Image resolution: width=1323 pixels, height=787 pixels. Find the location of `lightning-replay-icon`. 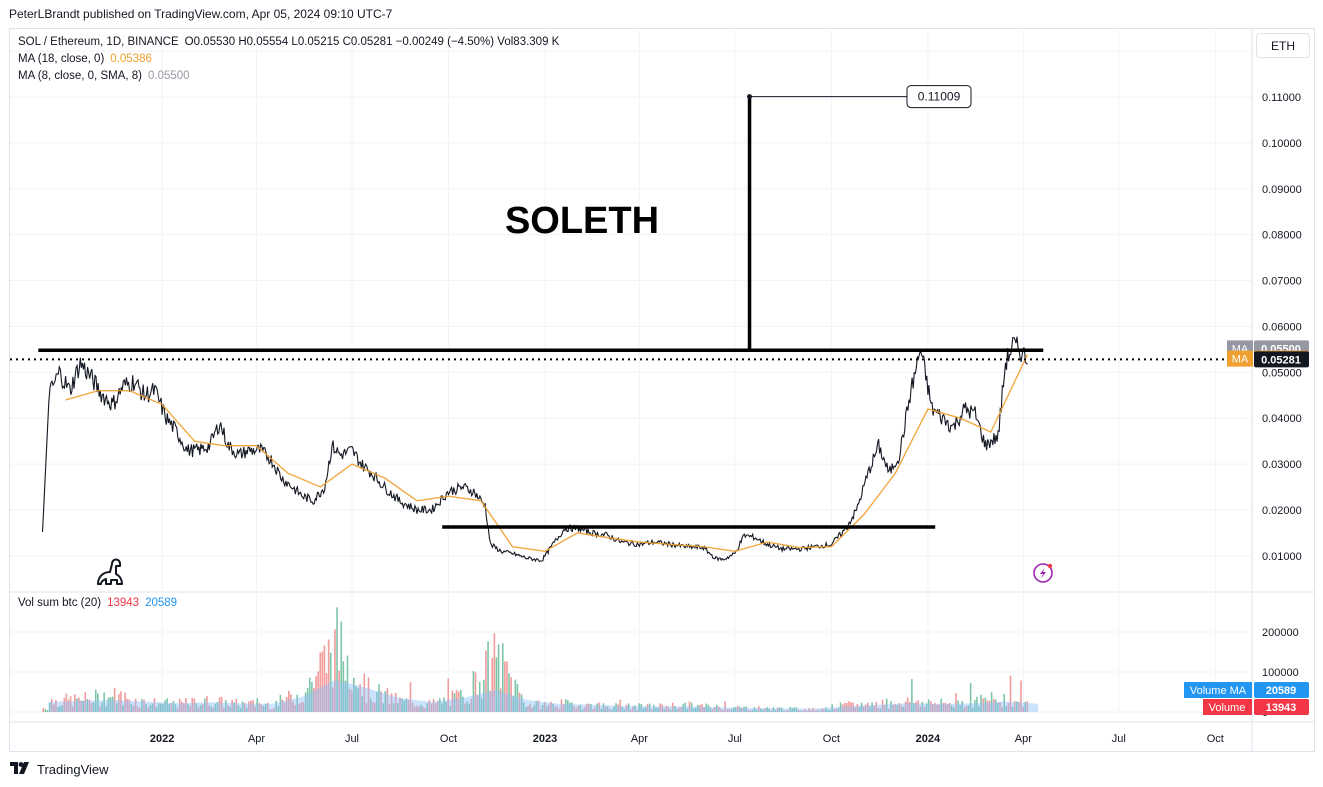

lightning-replay-icon is located at coordinates (1043, 573).